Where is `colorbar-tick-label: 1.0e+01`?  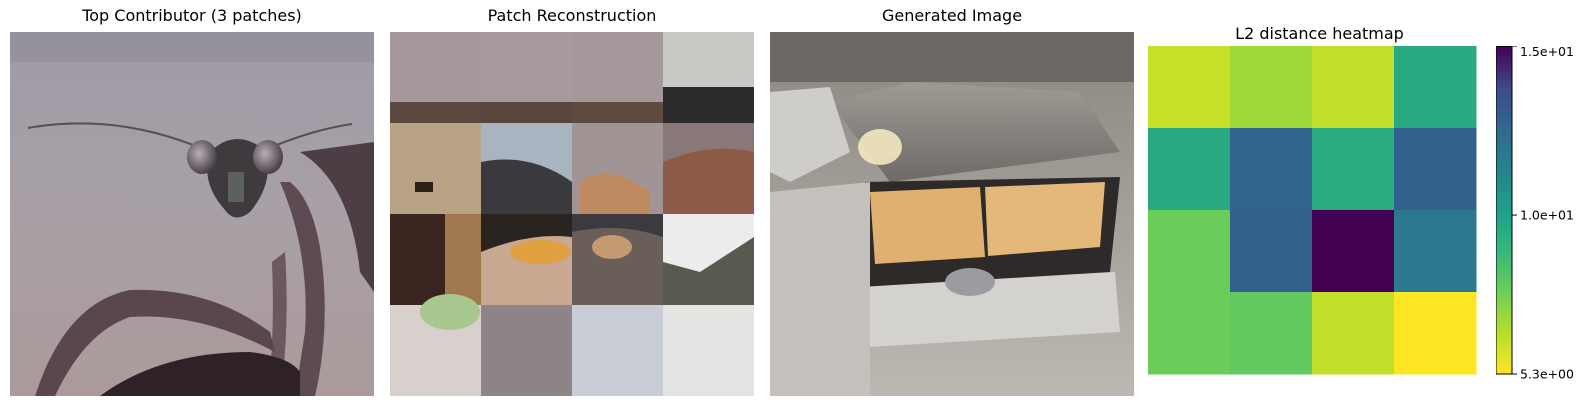
colorbar-tick-label: 1.0e+01 is located at coordinates (1547, 215).